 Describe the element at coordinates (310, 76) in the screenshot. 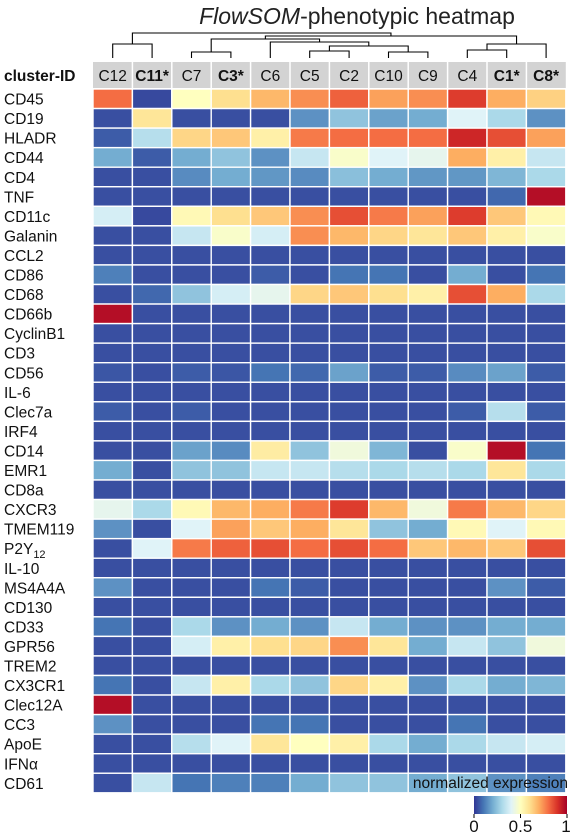

I see `column-label: C5` at that location.